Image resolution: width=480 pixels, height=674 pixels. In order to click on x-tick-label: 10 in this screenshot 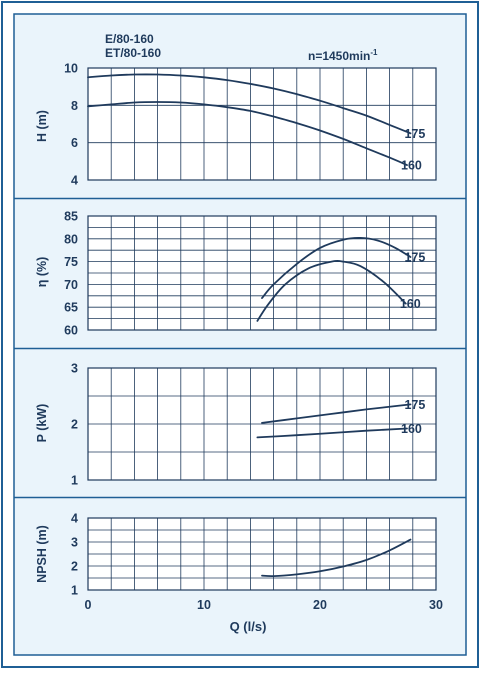, I will do `click(204, 605)`.